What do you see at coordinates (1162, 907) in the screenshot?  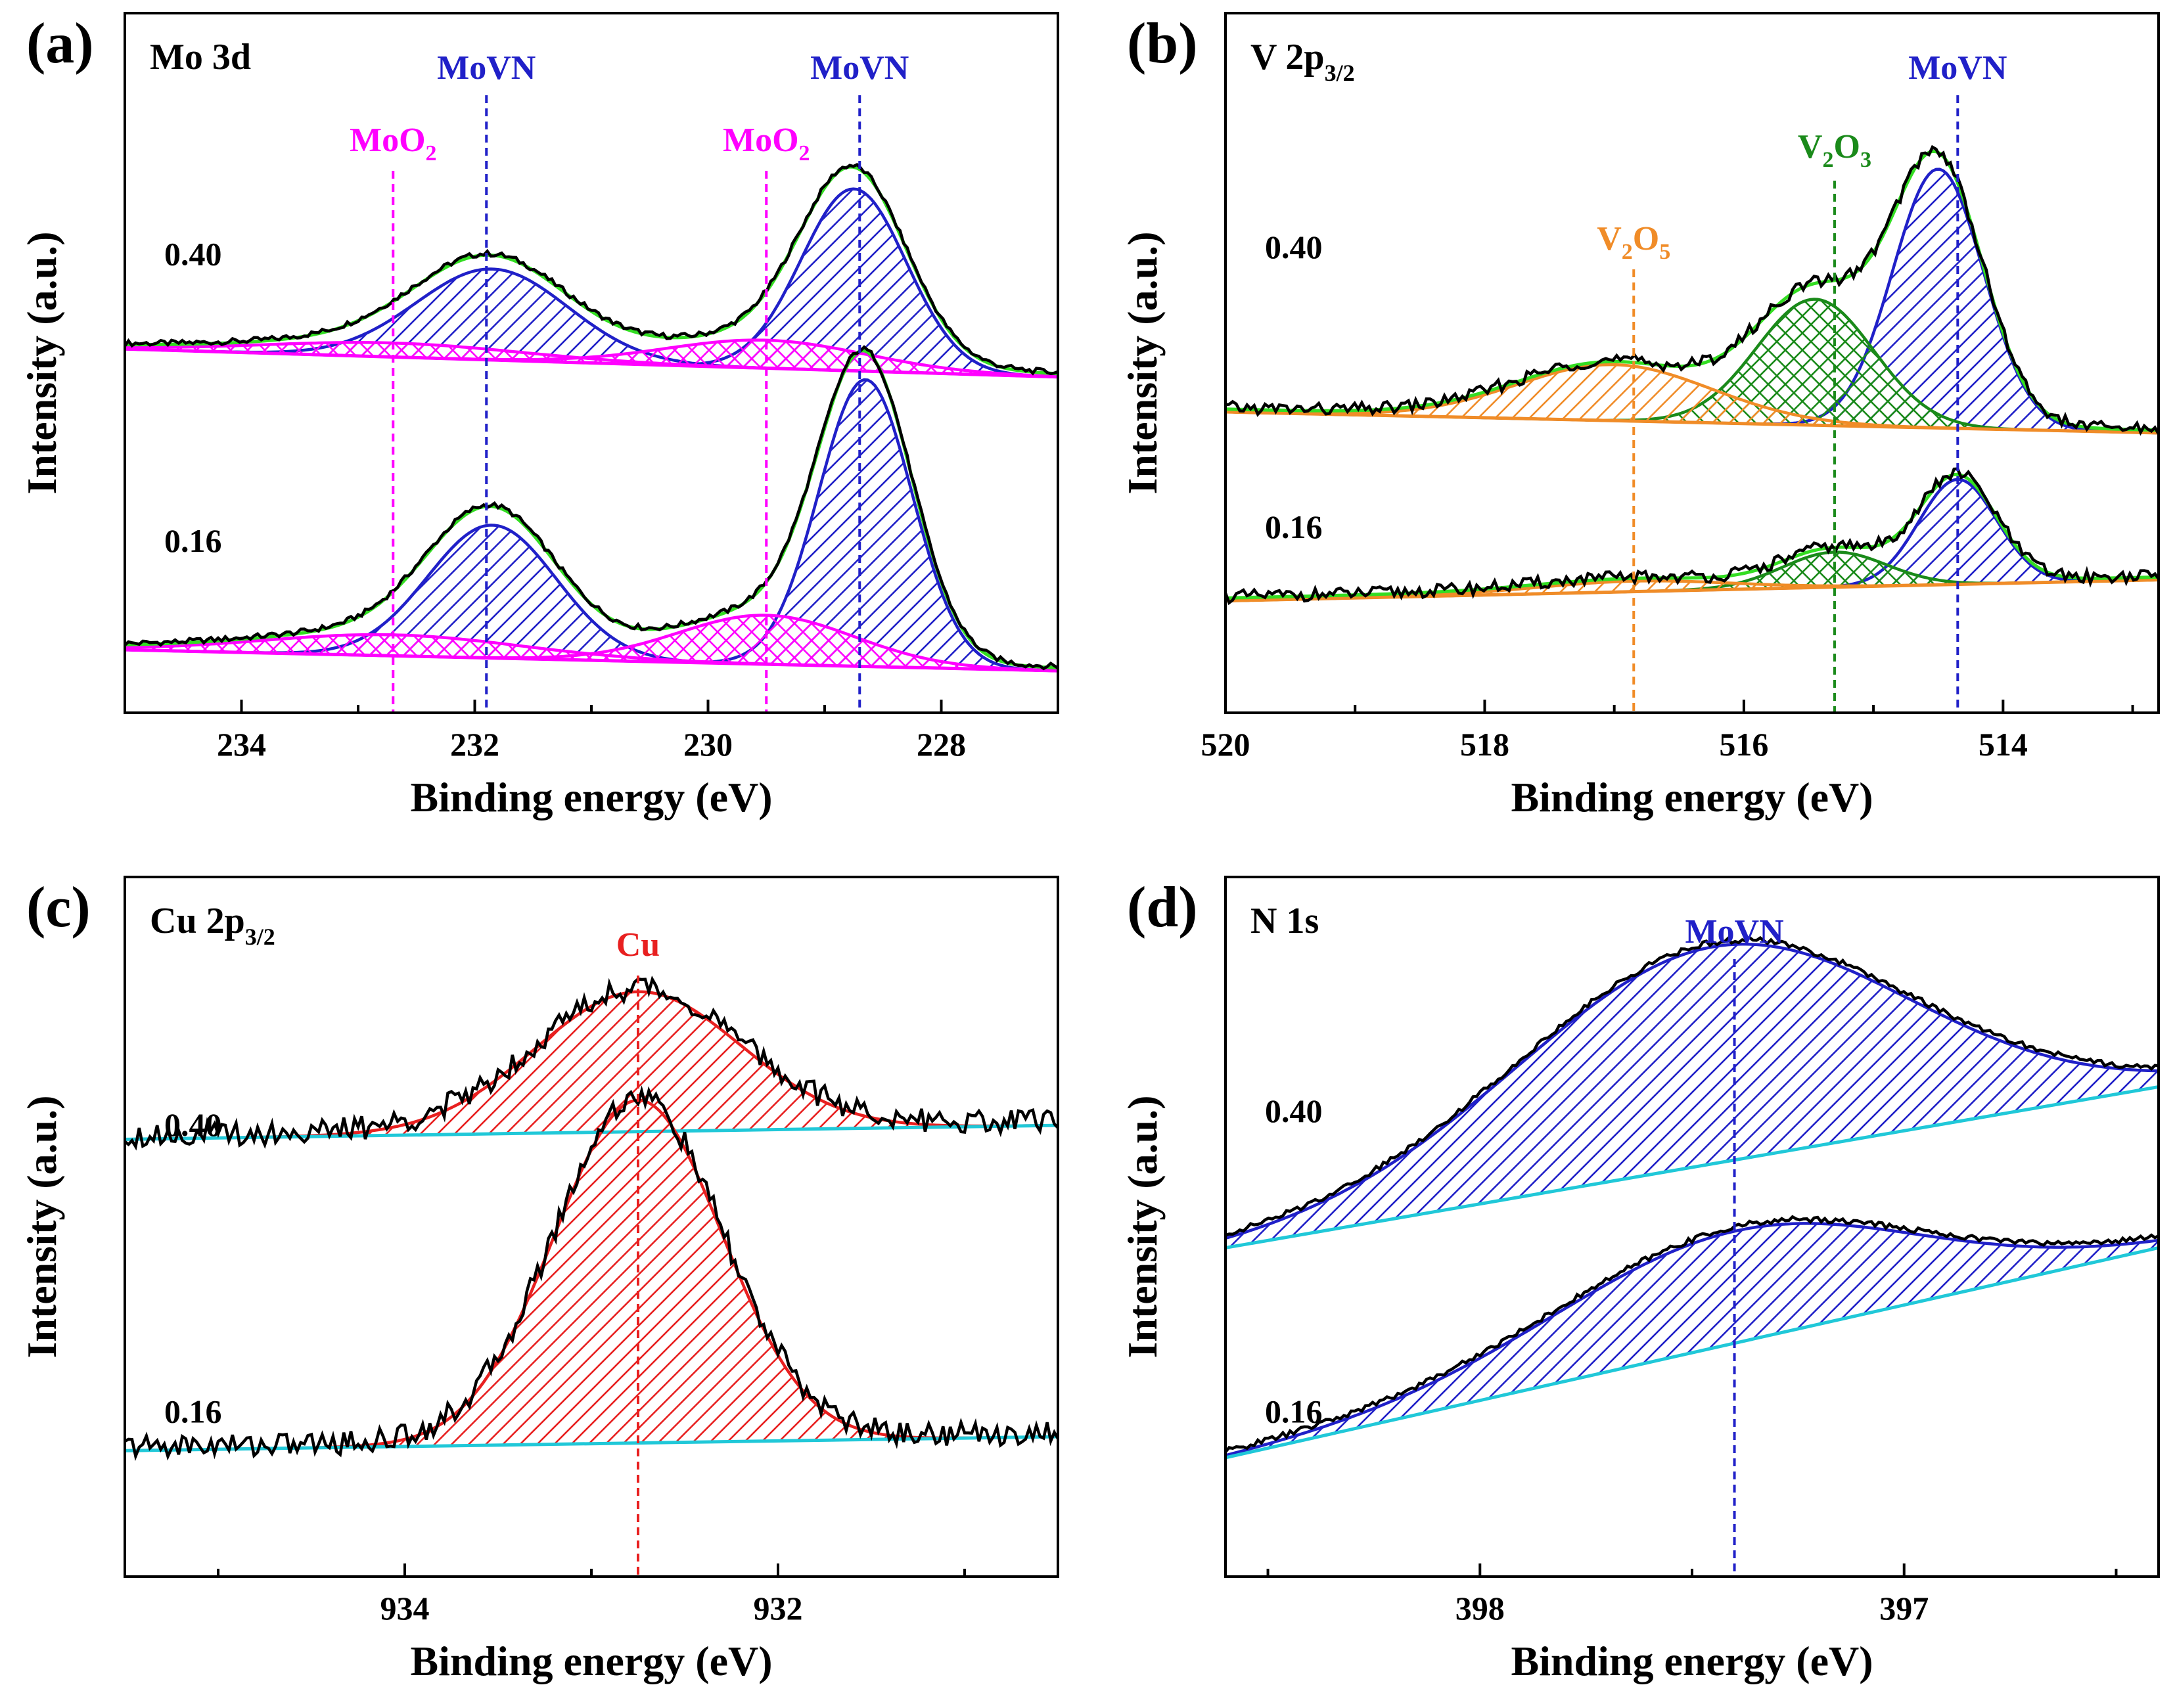 I see `panel-label: (d)` at bounding box center [1162, 907].